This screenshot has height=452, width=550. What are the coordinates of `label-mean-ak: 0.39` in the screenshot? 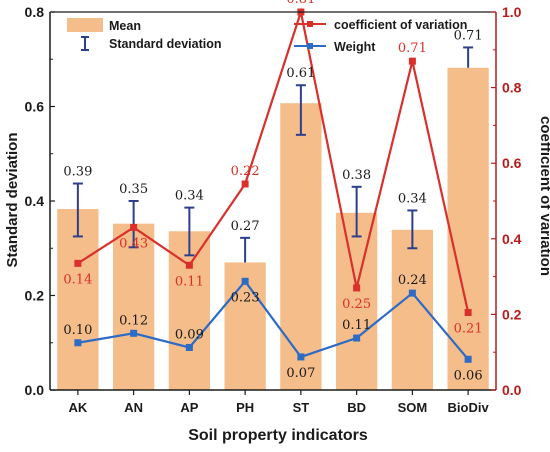 It's located at (77, 172).